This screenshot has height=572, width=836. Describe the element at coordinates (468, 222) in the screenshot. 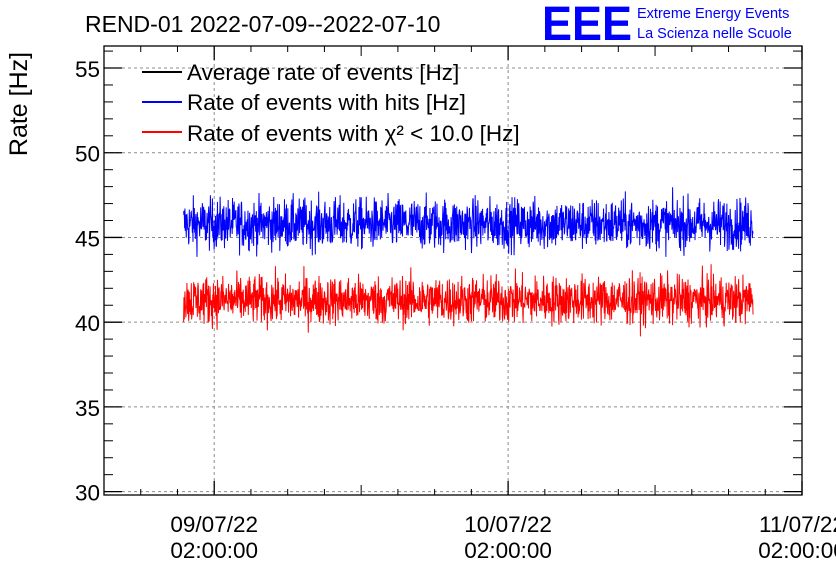

I see `series-hits-line` at that location.